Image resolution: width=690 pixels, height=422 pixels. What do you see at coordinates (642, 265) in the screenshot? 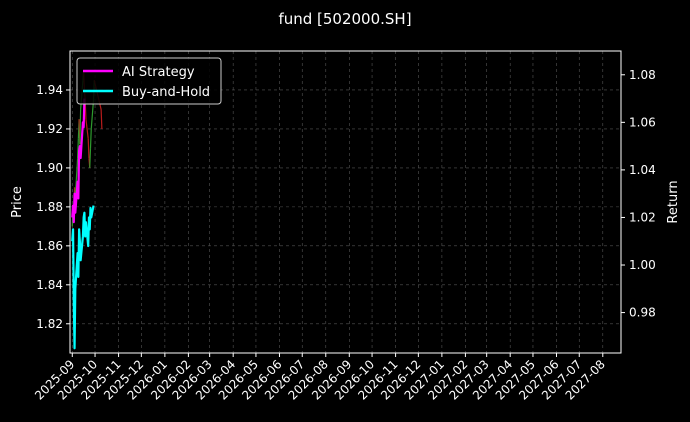
I see `y-right-tick-label: 1.00` at bounding box center [642, 265].